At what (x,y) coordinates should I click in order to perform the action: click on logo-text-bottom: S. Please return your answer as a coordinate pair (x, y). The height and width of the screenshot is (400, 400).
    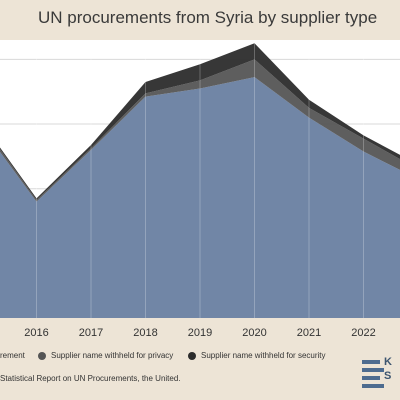
    Looking at the image, I should click on (388, 376).